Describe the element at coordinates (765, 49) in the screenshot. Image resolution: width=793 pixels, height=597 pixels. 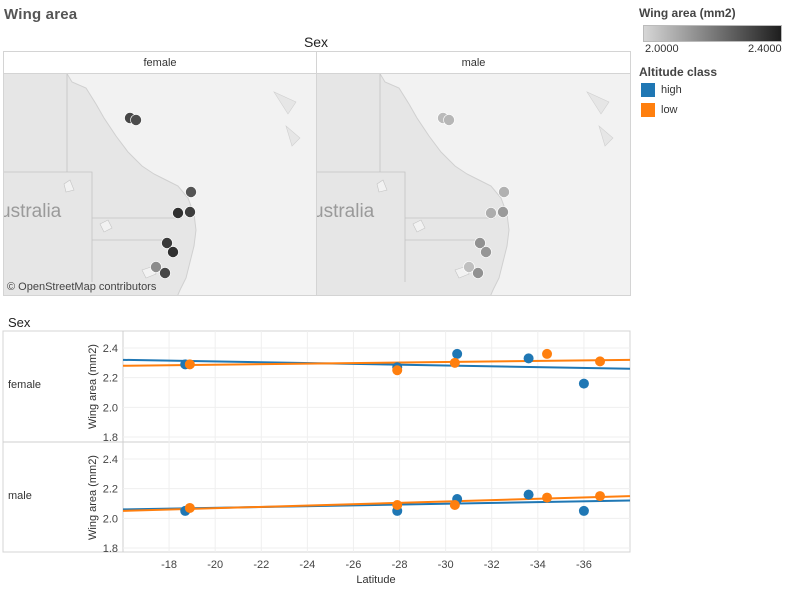
I see `colorscale-max-label: 2.4000` at that location.